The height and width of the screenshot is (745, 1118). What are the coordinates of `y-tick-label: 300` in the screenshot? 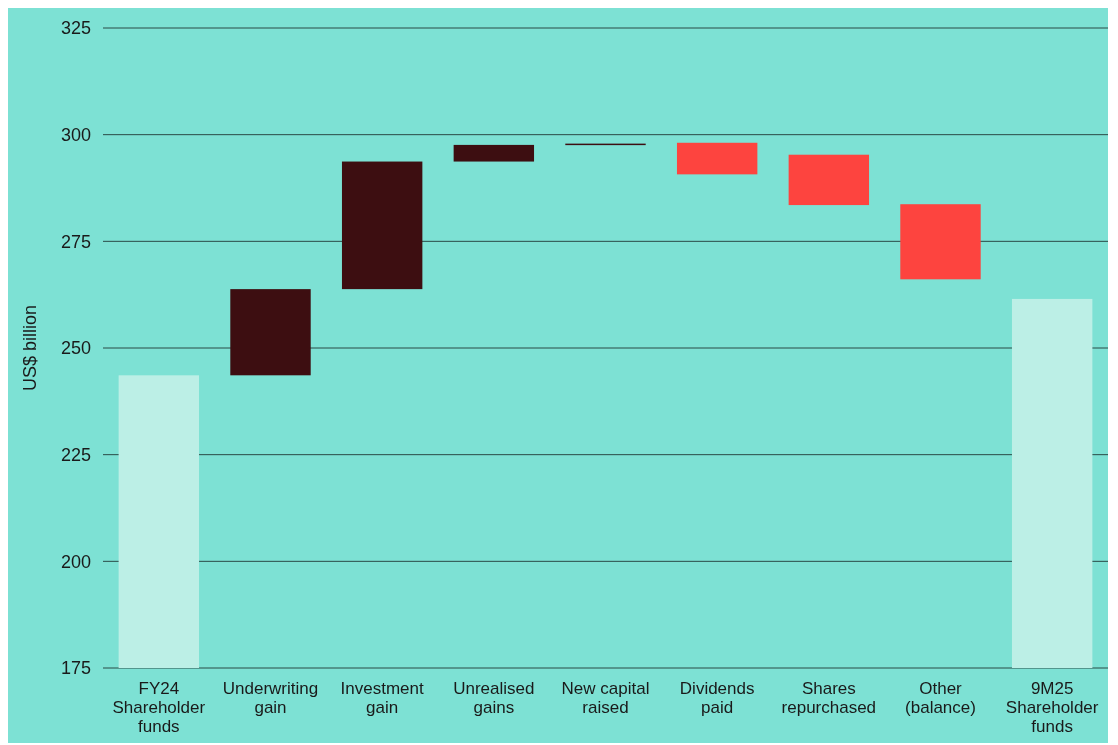 It's located at (75, 134).